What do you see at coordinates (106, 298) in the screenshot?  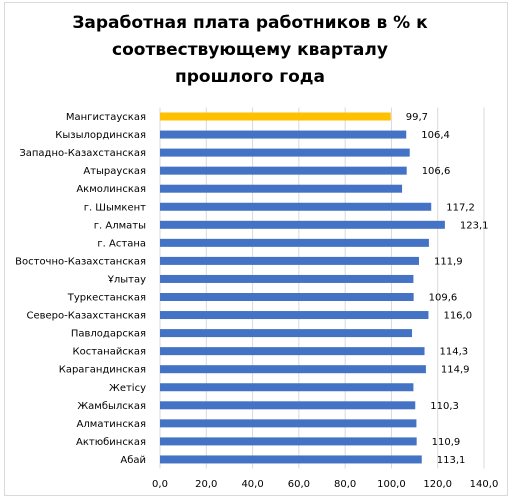 I see `category-label: Туркестанская` at bounding box center [106, 298].